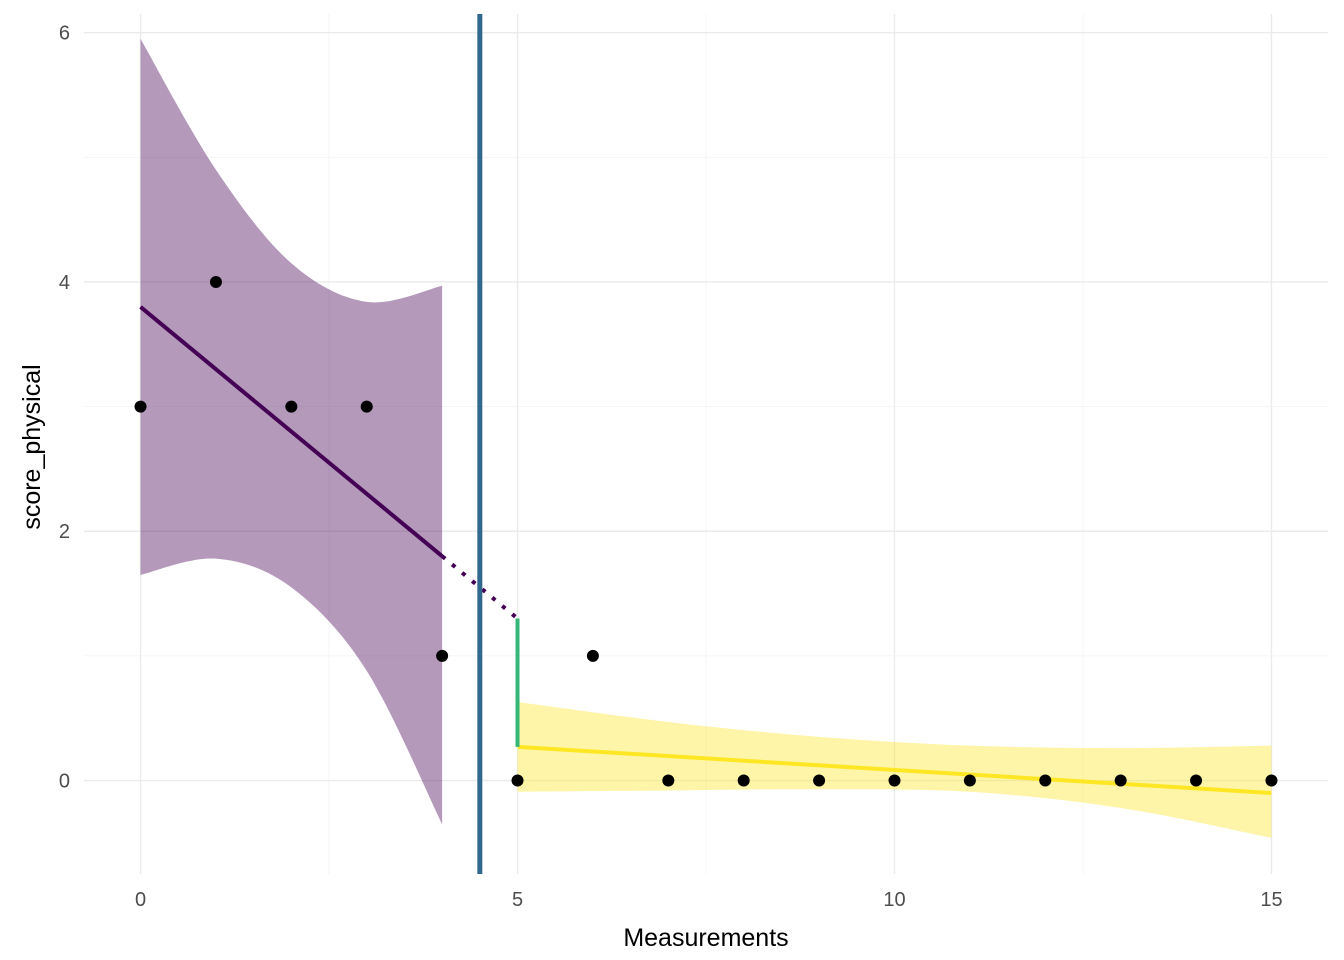 The image size is (1344, 960). I want to click on y-tick-label: 0, so click(64, 782).